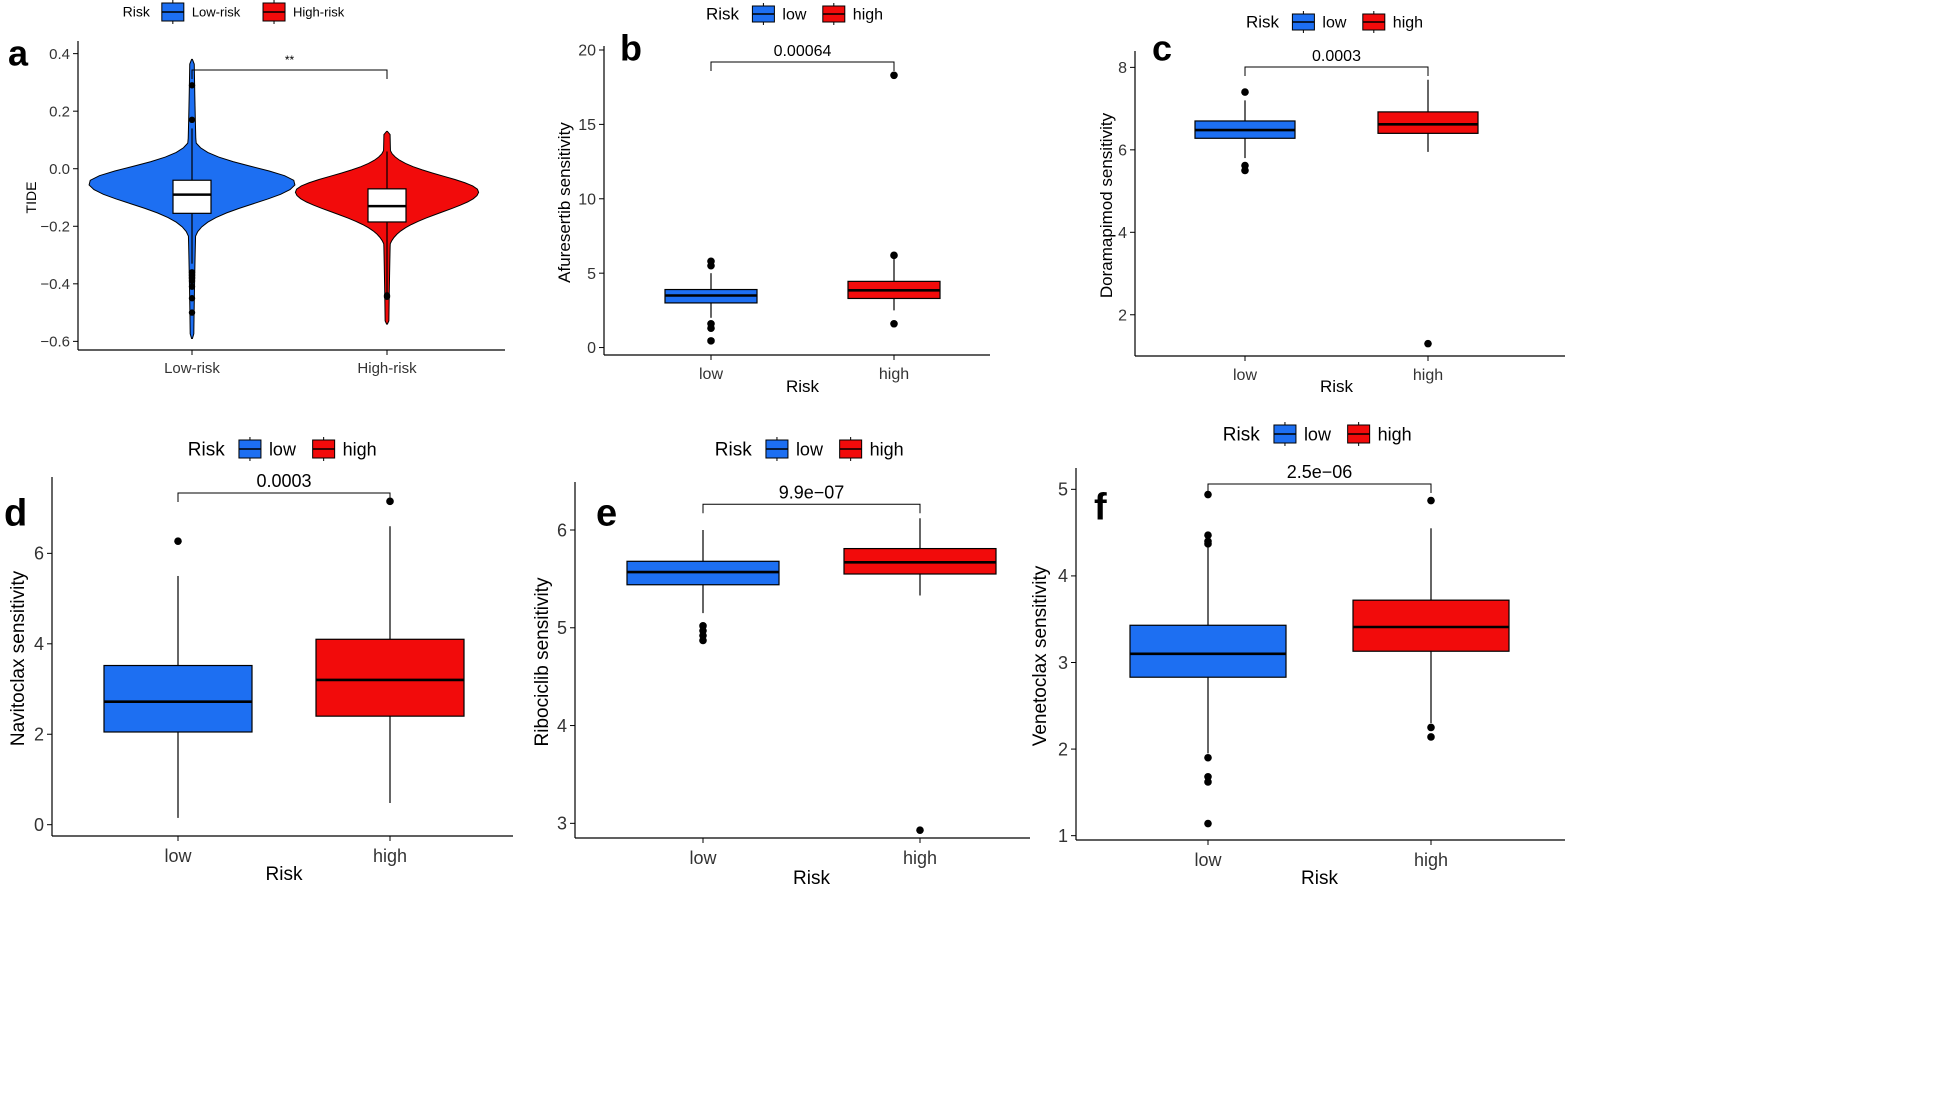  Describe the element at coordinates (1245, 131) in the screenshot. I see `series-low` at that location.